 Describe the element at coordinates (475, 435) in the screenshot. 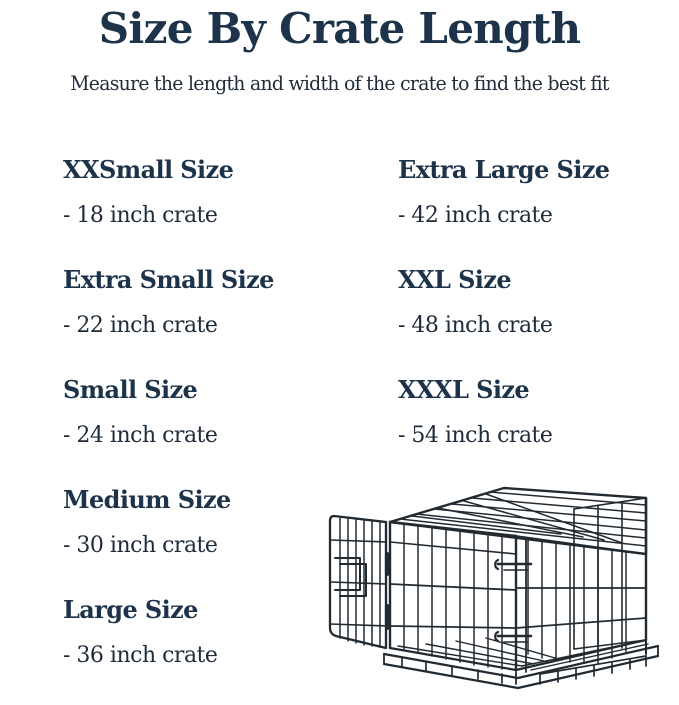

I see `size-detail: - 54 inch crate` at that location.